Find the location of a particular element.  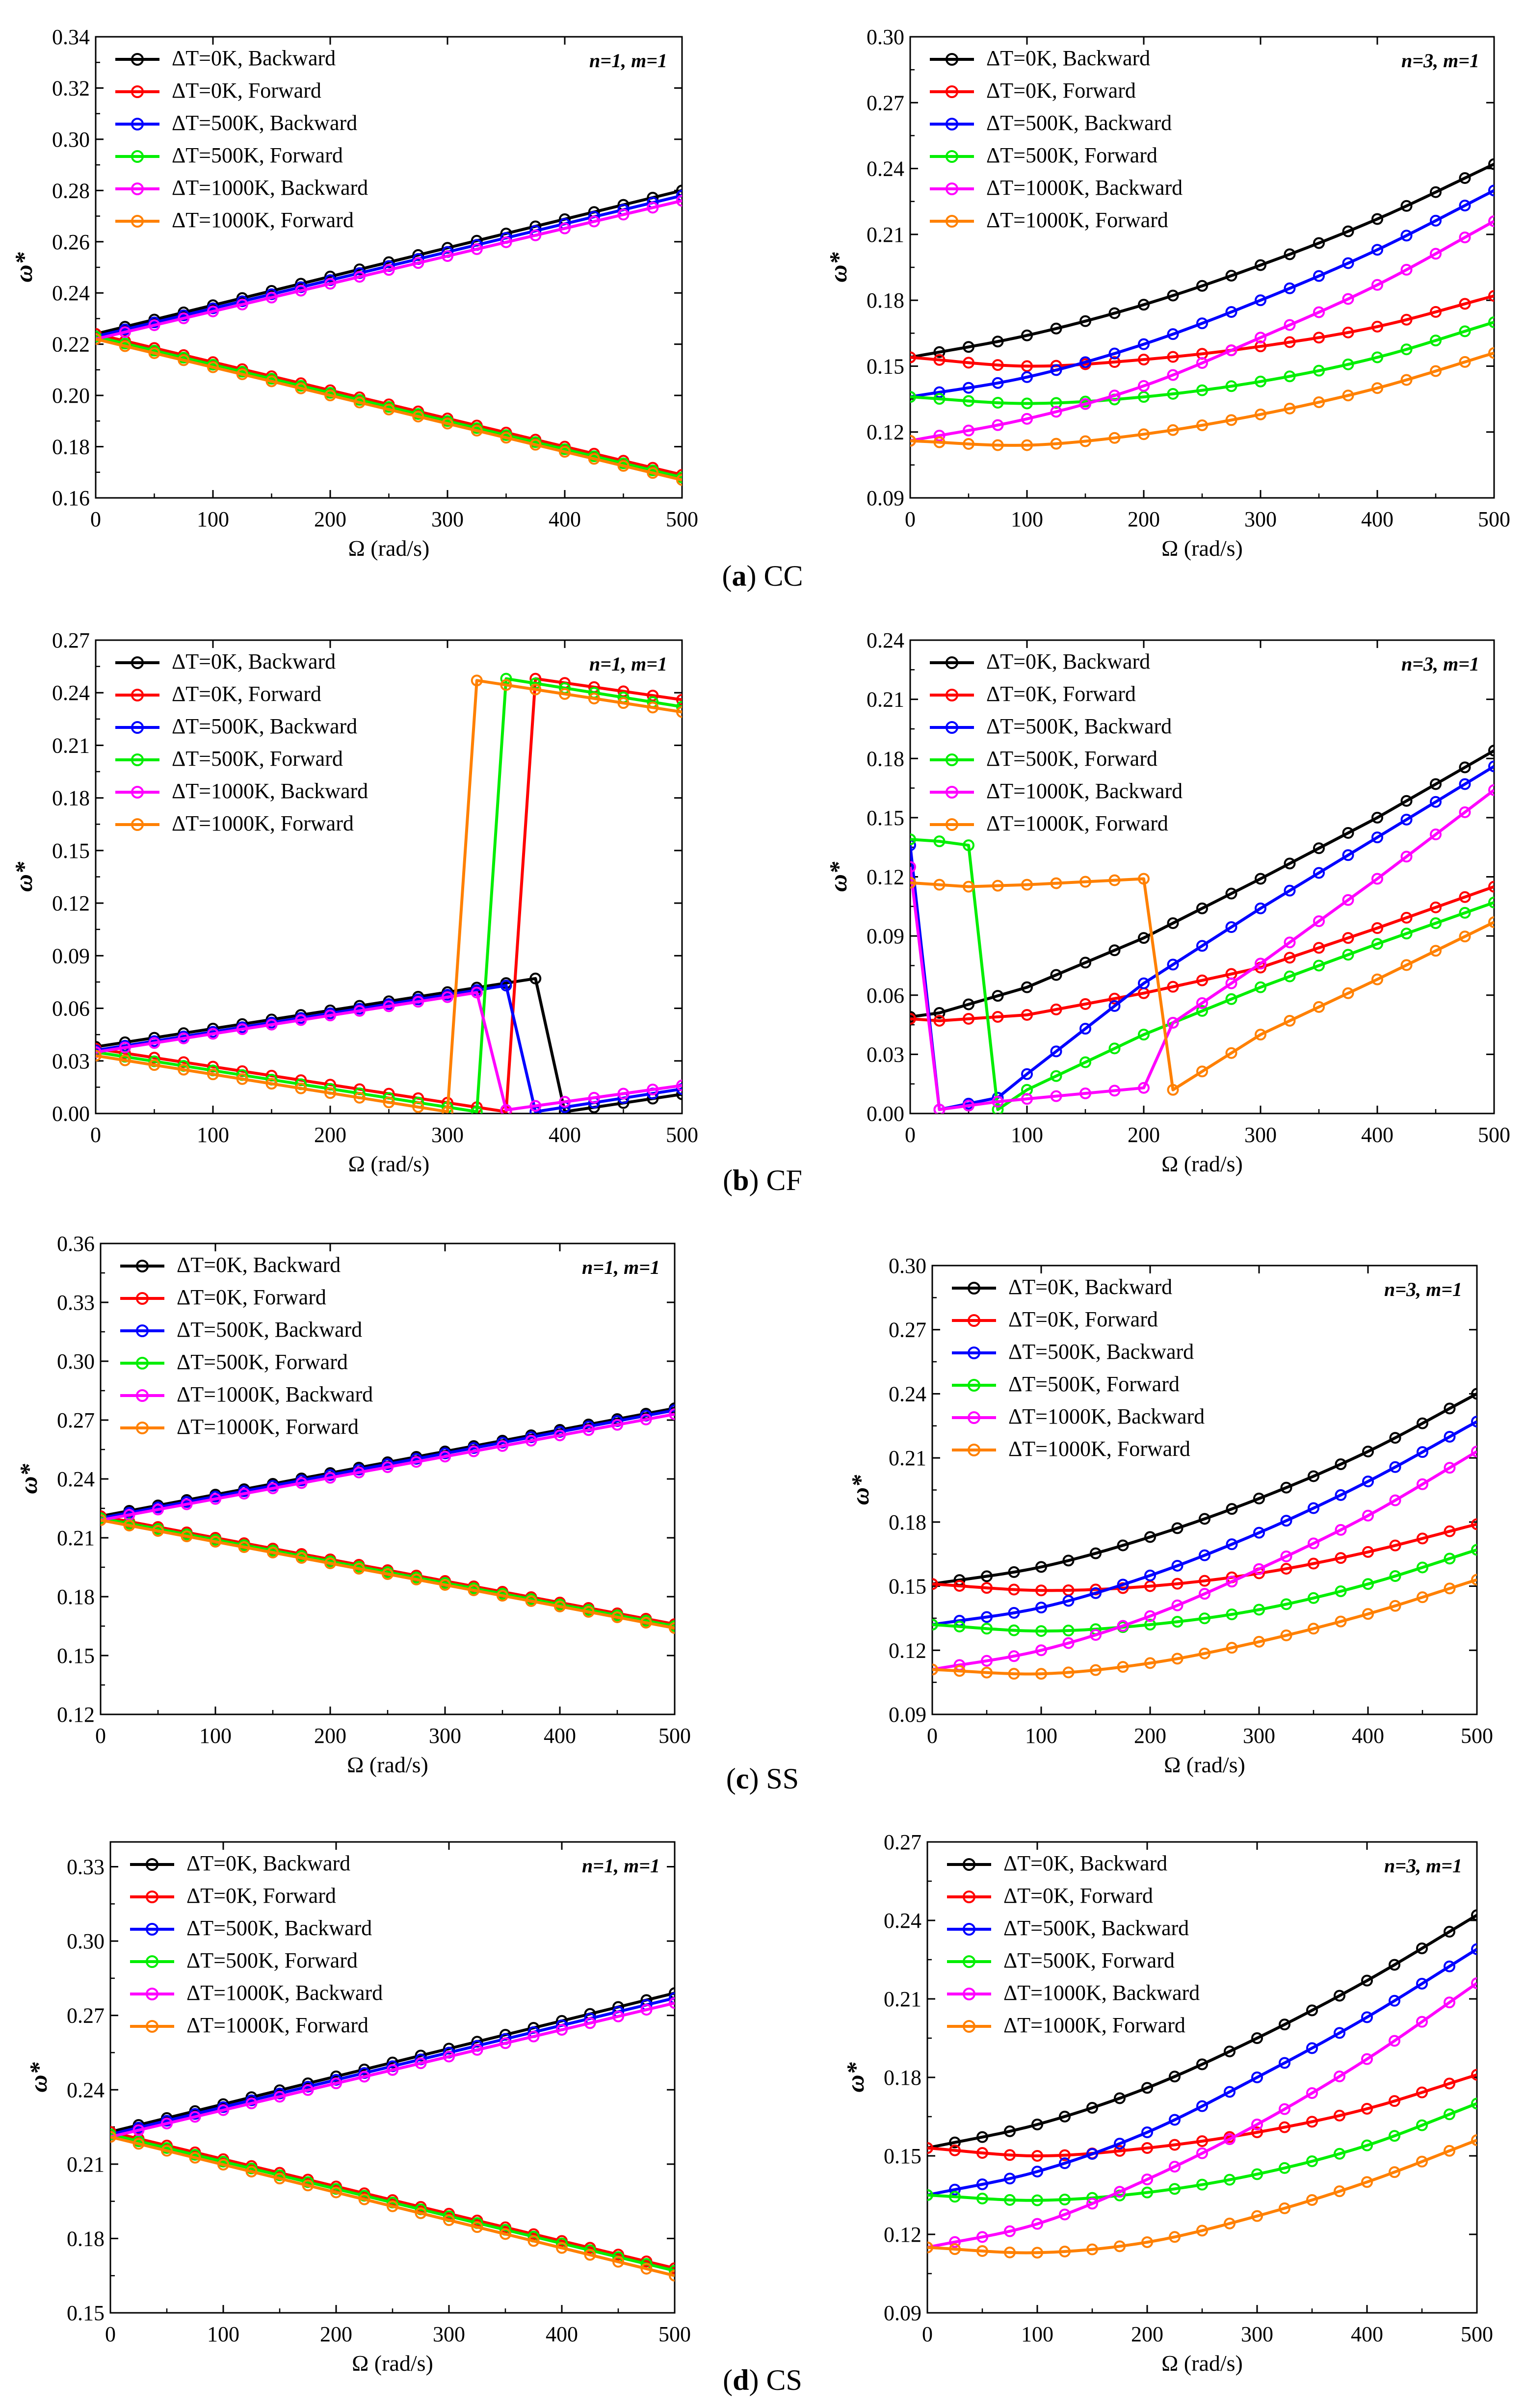

mode-annotation: n=3, m=1 is located at coordinates (1440, 664).